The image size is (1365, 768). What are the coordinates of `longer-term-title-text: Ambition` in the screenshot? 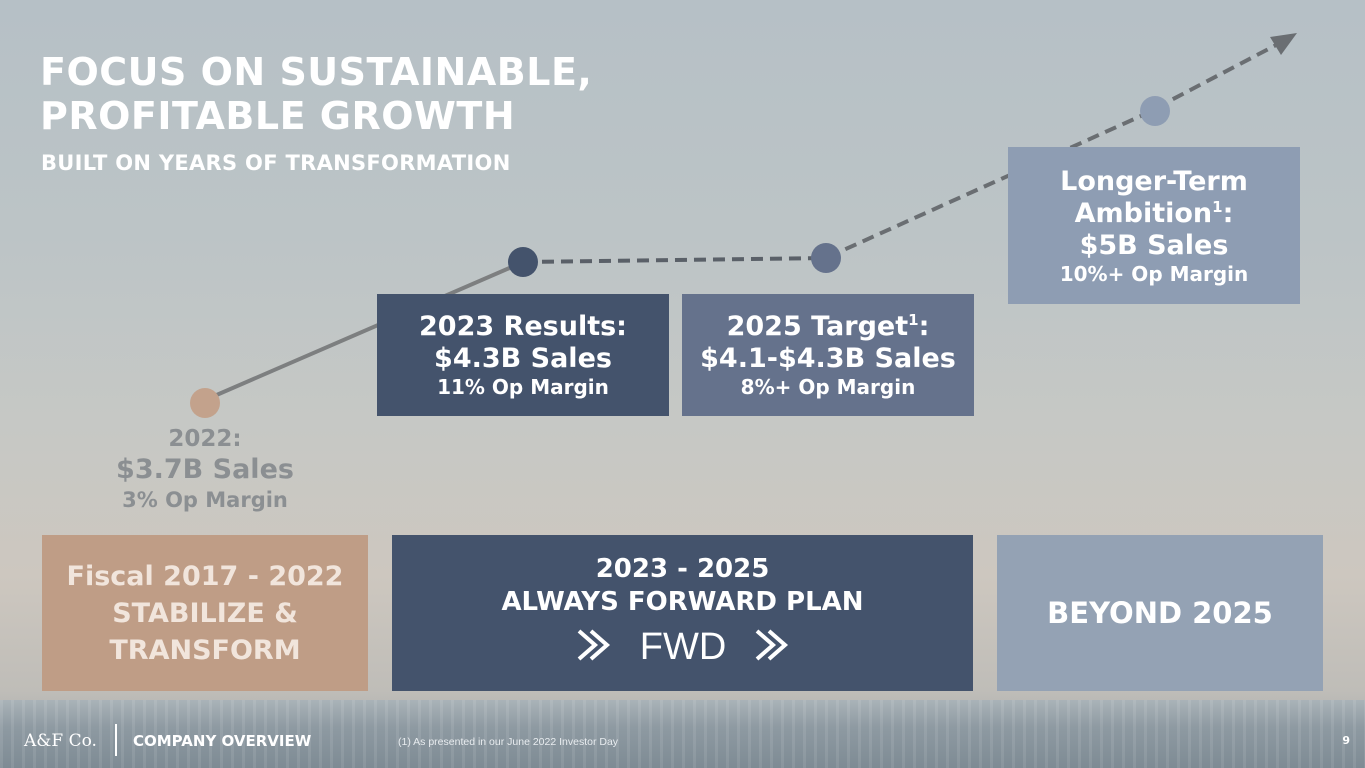 It's located at (1143, 213).